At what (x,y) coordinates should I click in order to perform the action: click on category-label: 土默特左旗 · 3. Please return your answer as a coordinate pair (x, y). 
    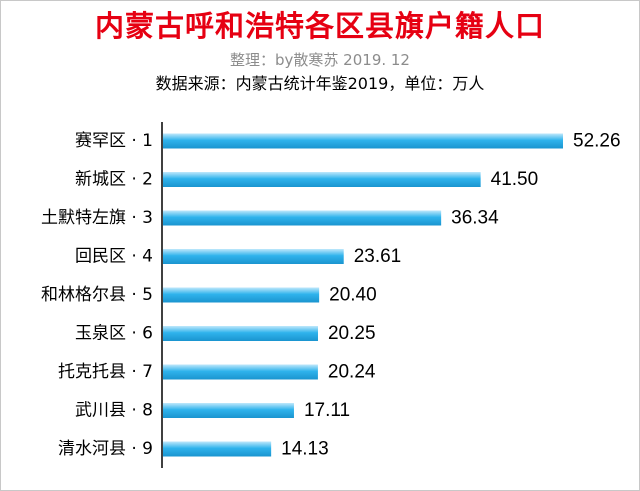
    Looking at the image, I should click on (97, 218).